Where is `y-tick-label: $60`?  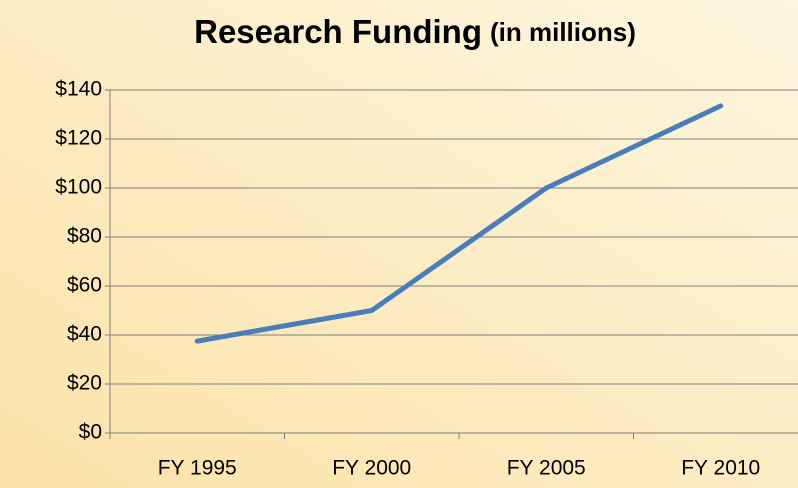 y-tick-label: $60 is located at coordinates (84, 285).